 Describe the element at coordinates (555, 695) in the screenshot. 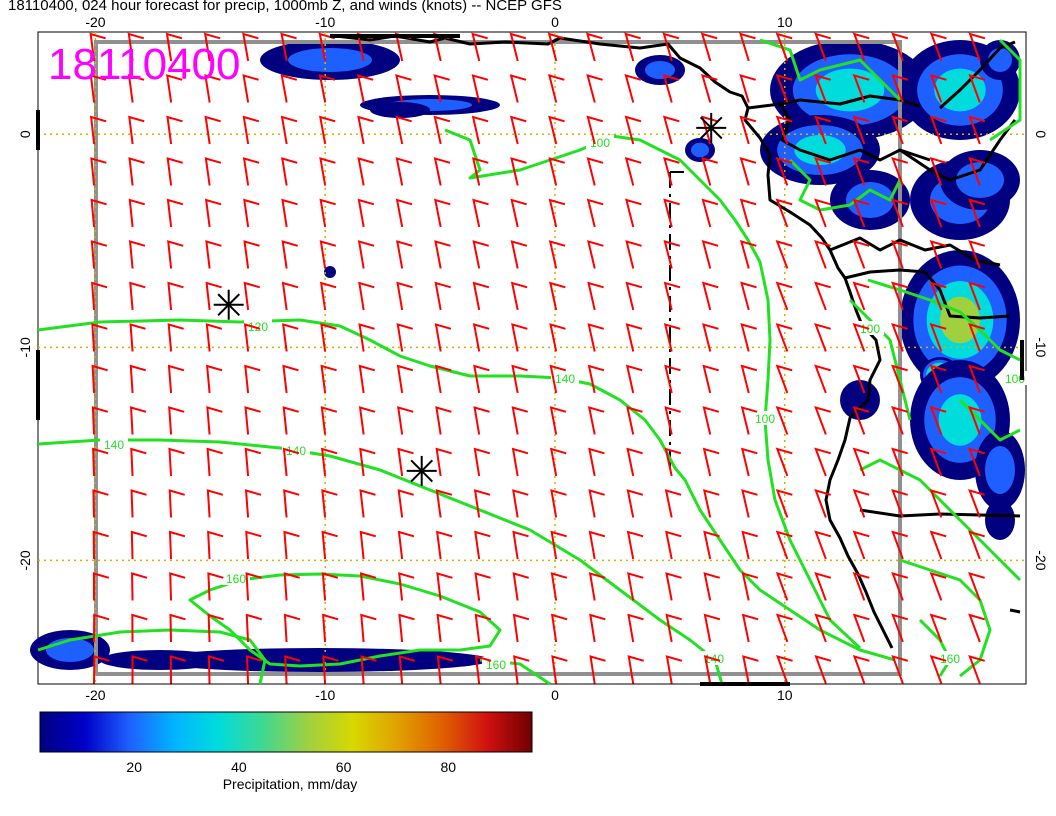

I see `x-tick-label-bottom: 0` at that location.